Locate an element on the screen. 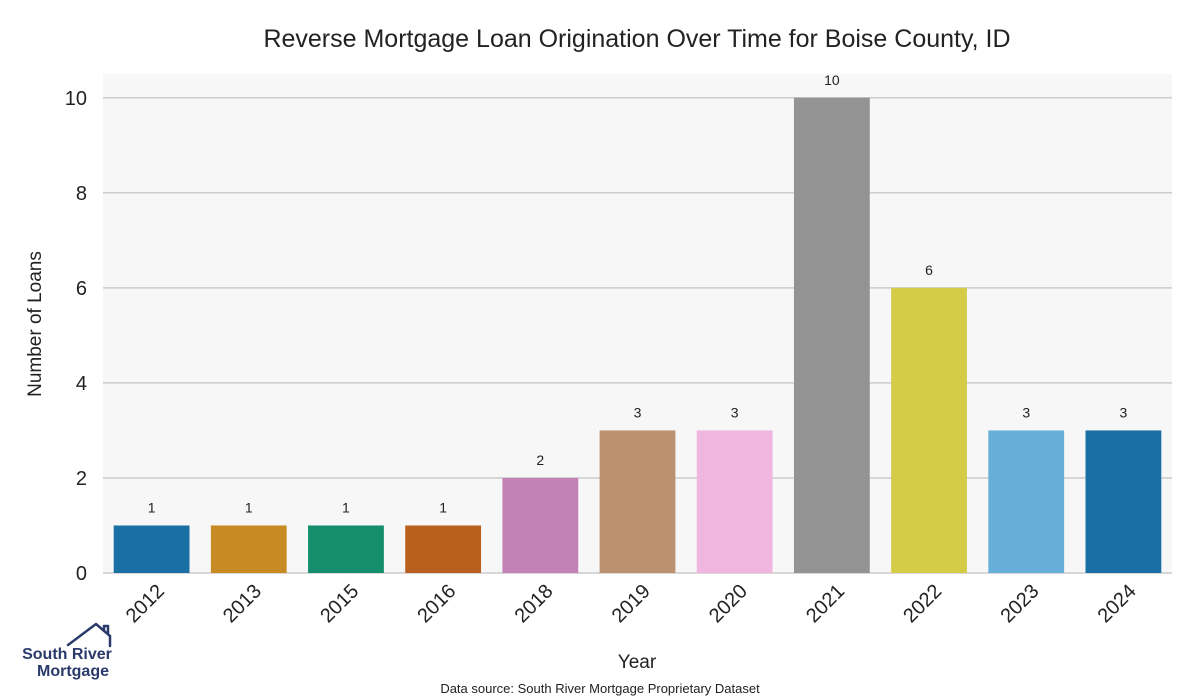 This screenshot has width=1200, height=700. bar-value-label-2023: 3 is located at coordinates (1026, 412).